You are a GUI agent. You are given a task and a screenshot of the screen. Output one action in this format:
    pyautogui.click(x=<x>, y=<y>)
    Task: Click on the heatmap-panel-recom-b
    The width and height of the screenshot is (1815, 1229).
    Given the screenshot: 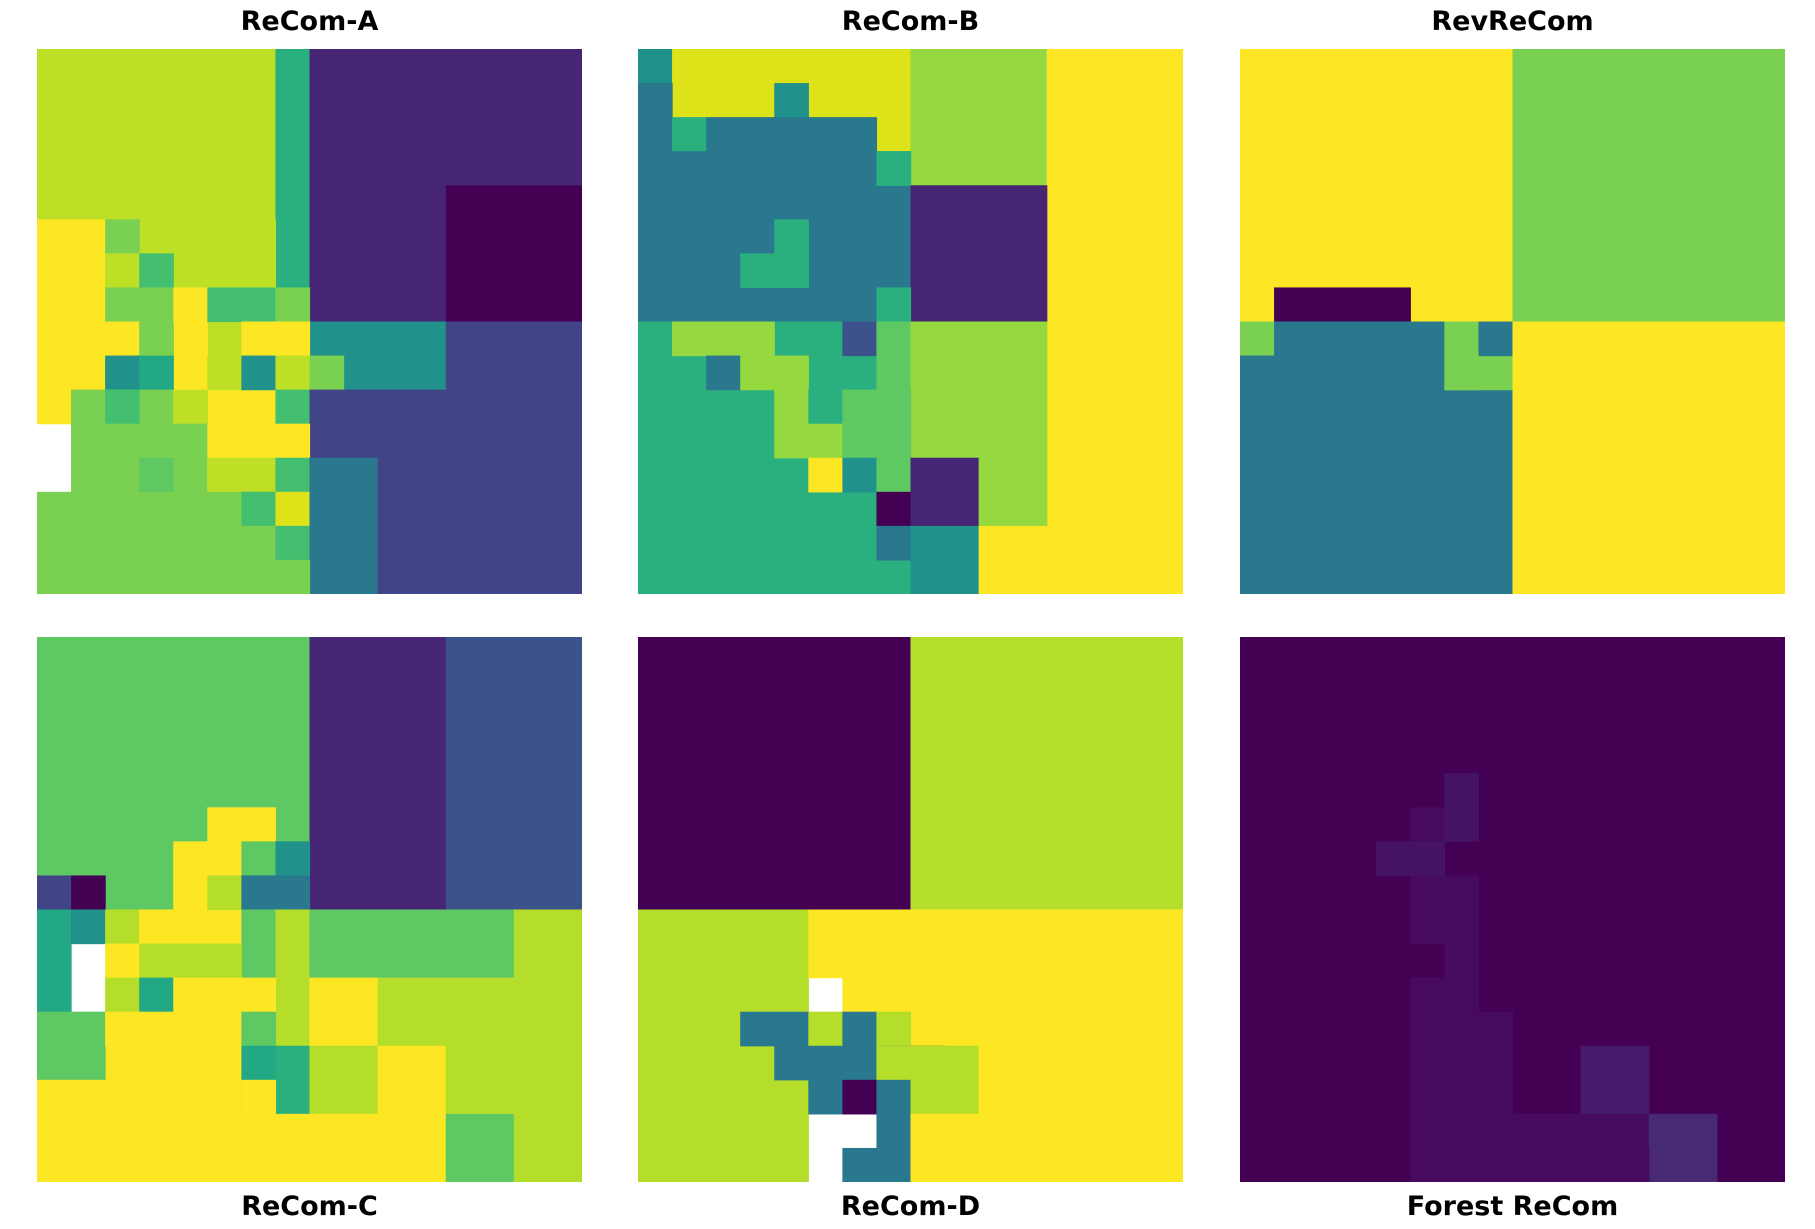 What is the action you would take?
    pyautogui.click(x=910, y=321)
    